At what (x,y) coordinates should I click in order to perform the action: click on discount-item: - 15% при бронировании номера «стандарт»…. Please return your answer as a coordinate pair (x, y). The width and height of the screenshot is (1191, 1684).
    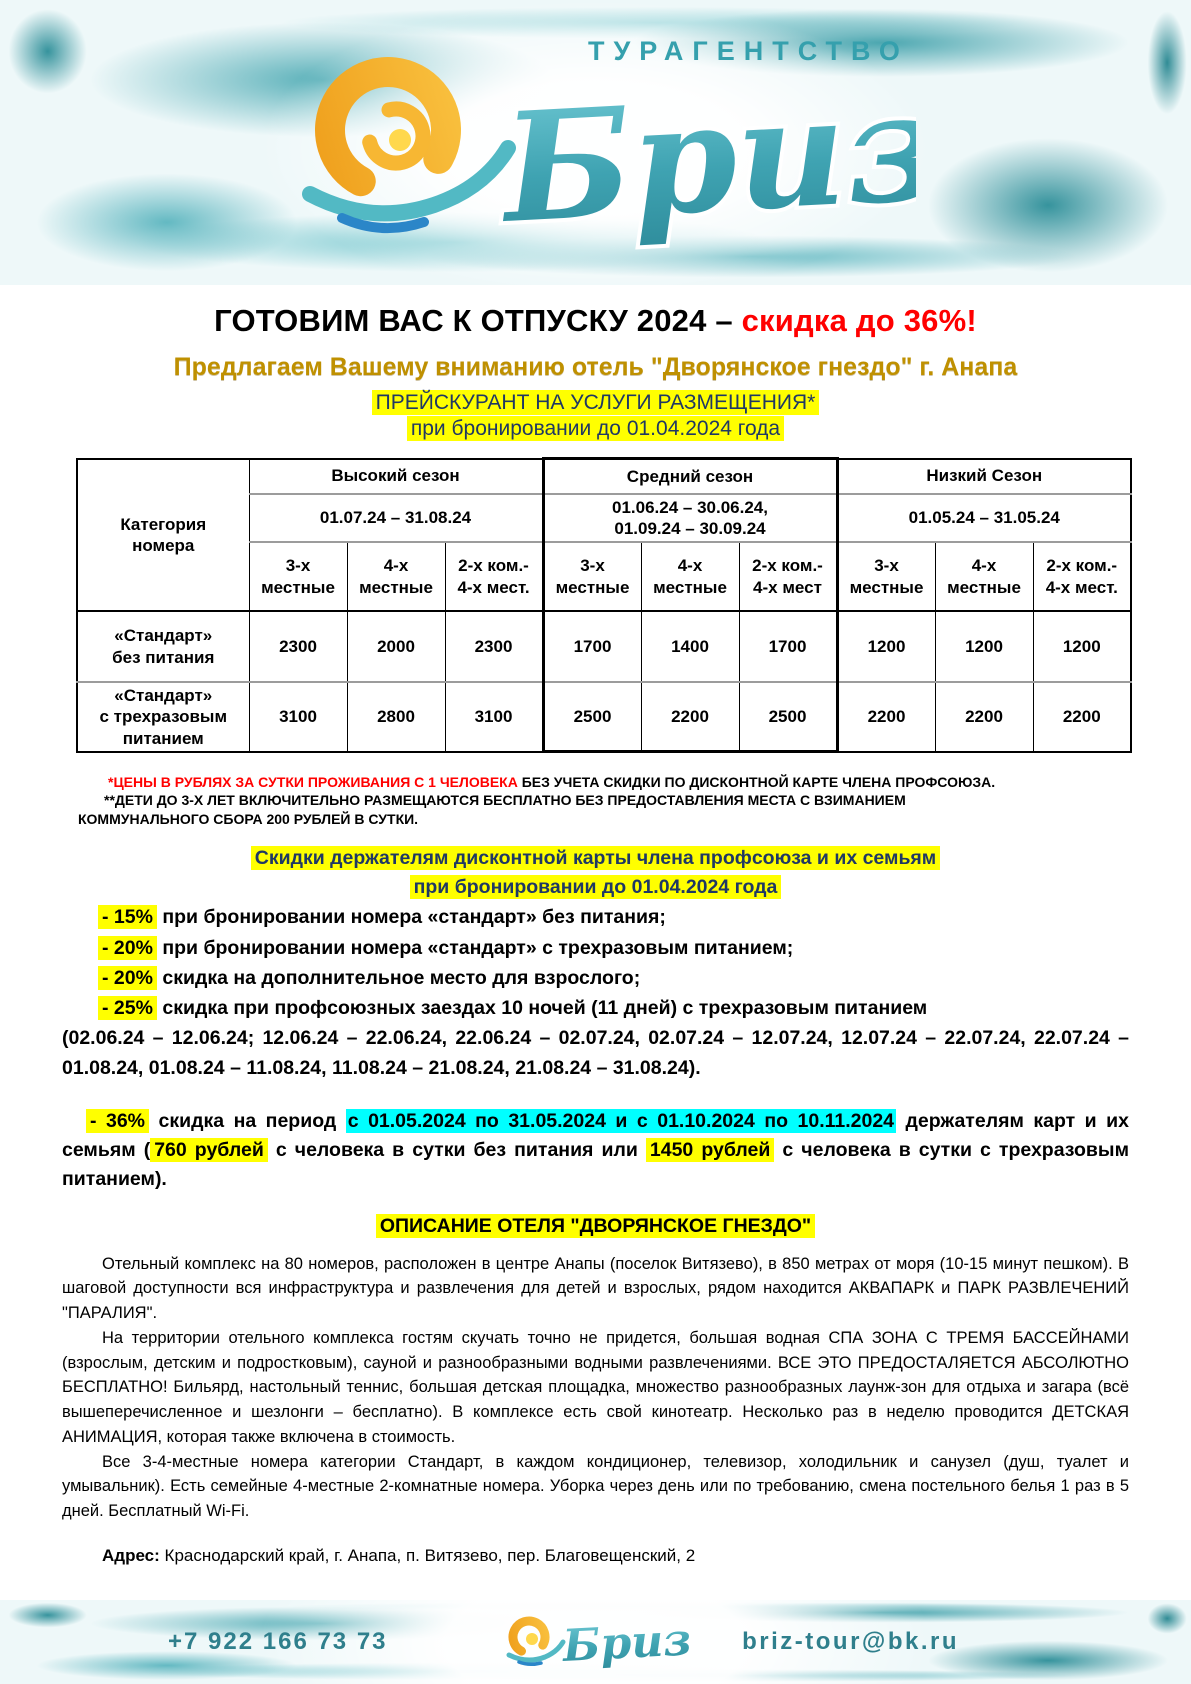
    Looking at the image, I should click on (613, 917).